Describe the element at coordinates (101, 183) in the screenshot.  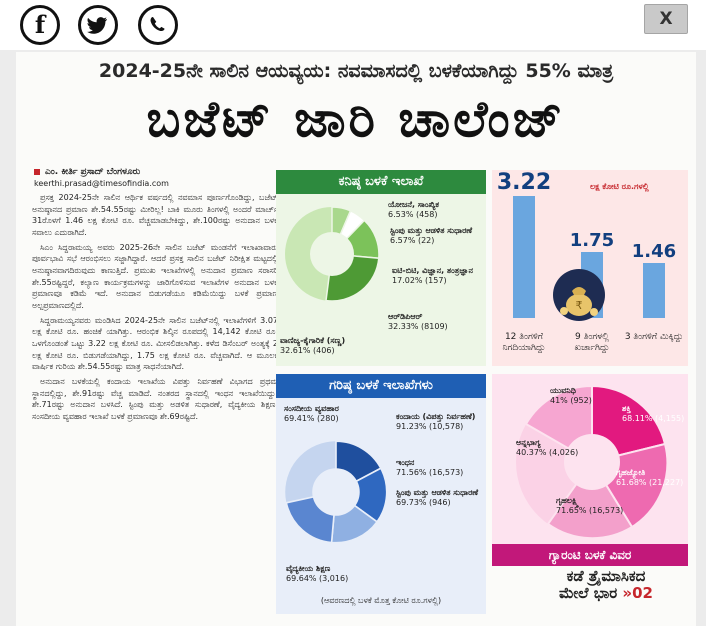
I see `author-email: keerthi.prasad@timesofindia.com` at that location.